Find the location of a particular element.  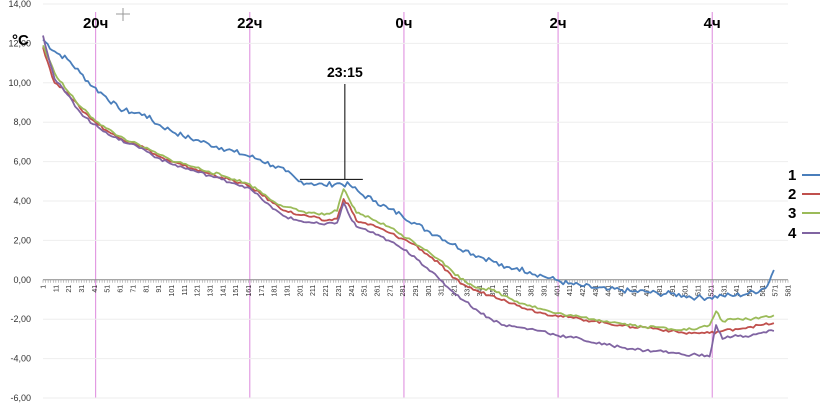

y-tick-label: -4,00 is located at coordinates (20, 359).